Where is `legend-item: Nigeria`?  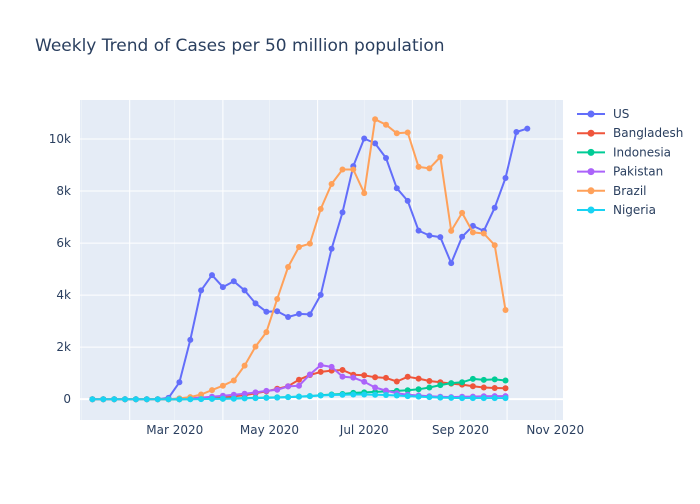 legend-item: Nigeria is located at coordinates (616, 210).